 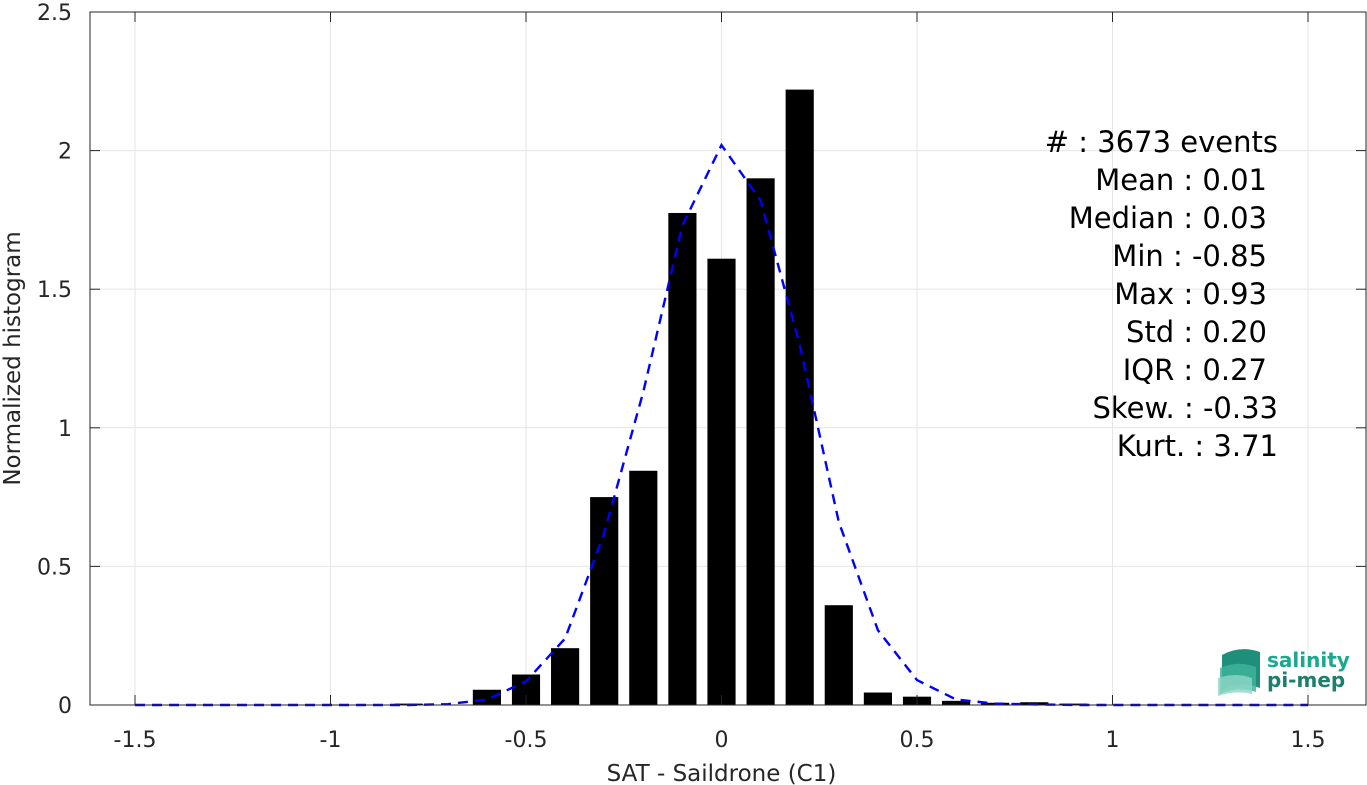 What do you see at coordinates (1308, 660) in the screenshot?
I see `logo-line1: salinity` at bounding box center [1308, 660].